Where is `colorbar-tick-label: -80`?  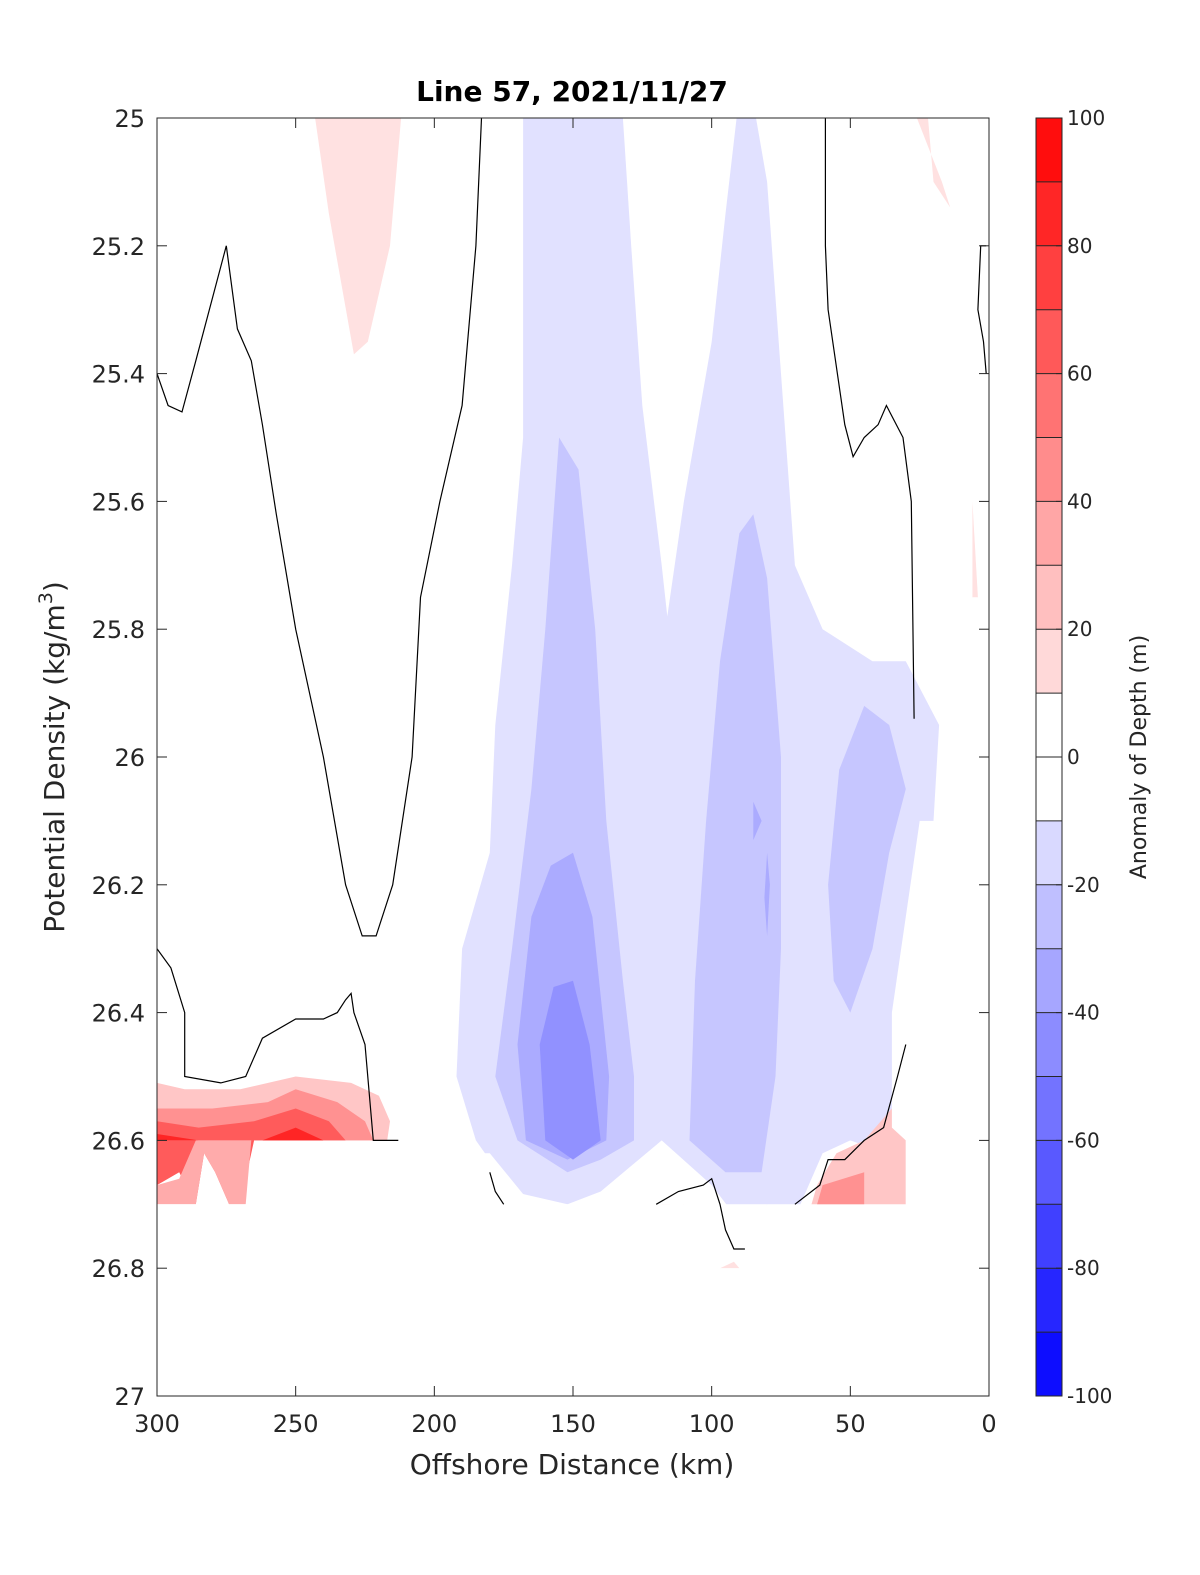 colorbar-tick-label: -80 is located at coordinates (1083, 1268).